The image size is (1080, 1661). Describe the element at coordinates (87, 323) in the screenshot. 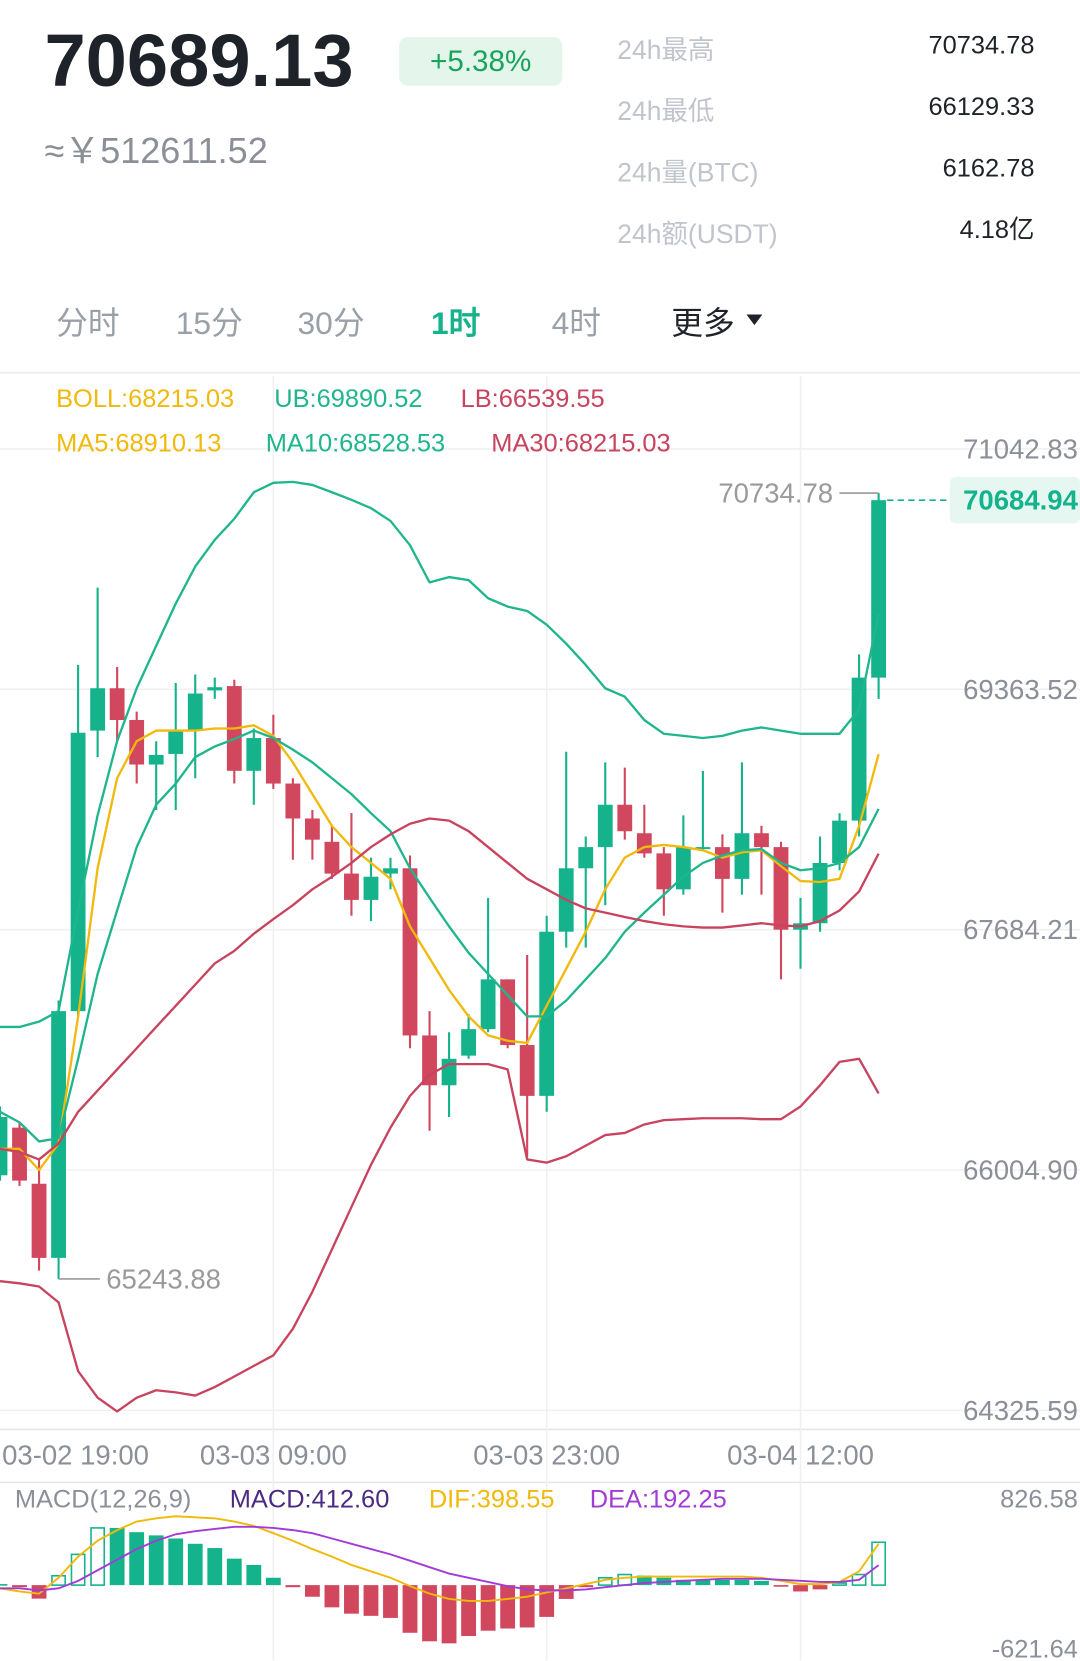

I see `interval-tab: 分时` at that location.